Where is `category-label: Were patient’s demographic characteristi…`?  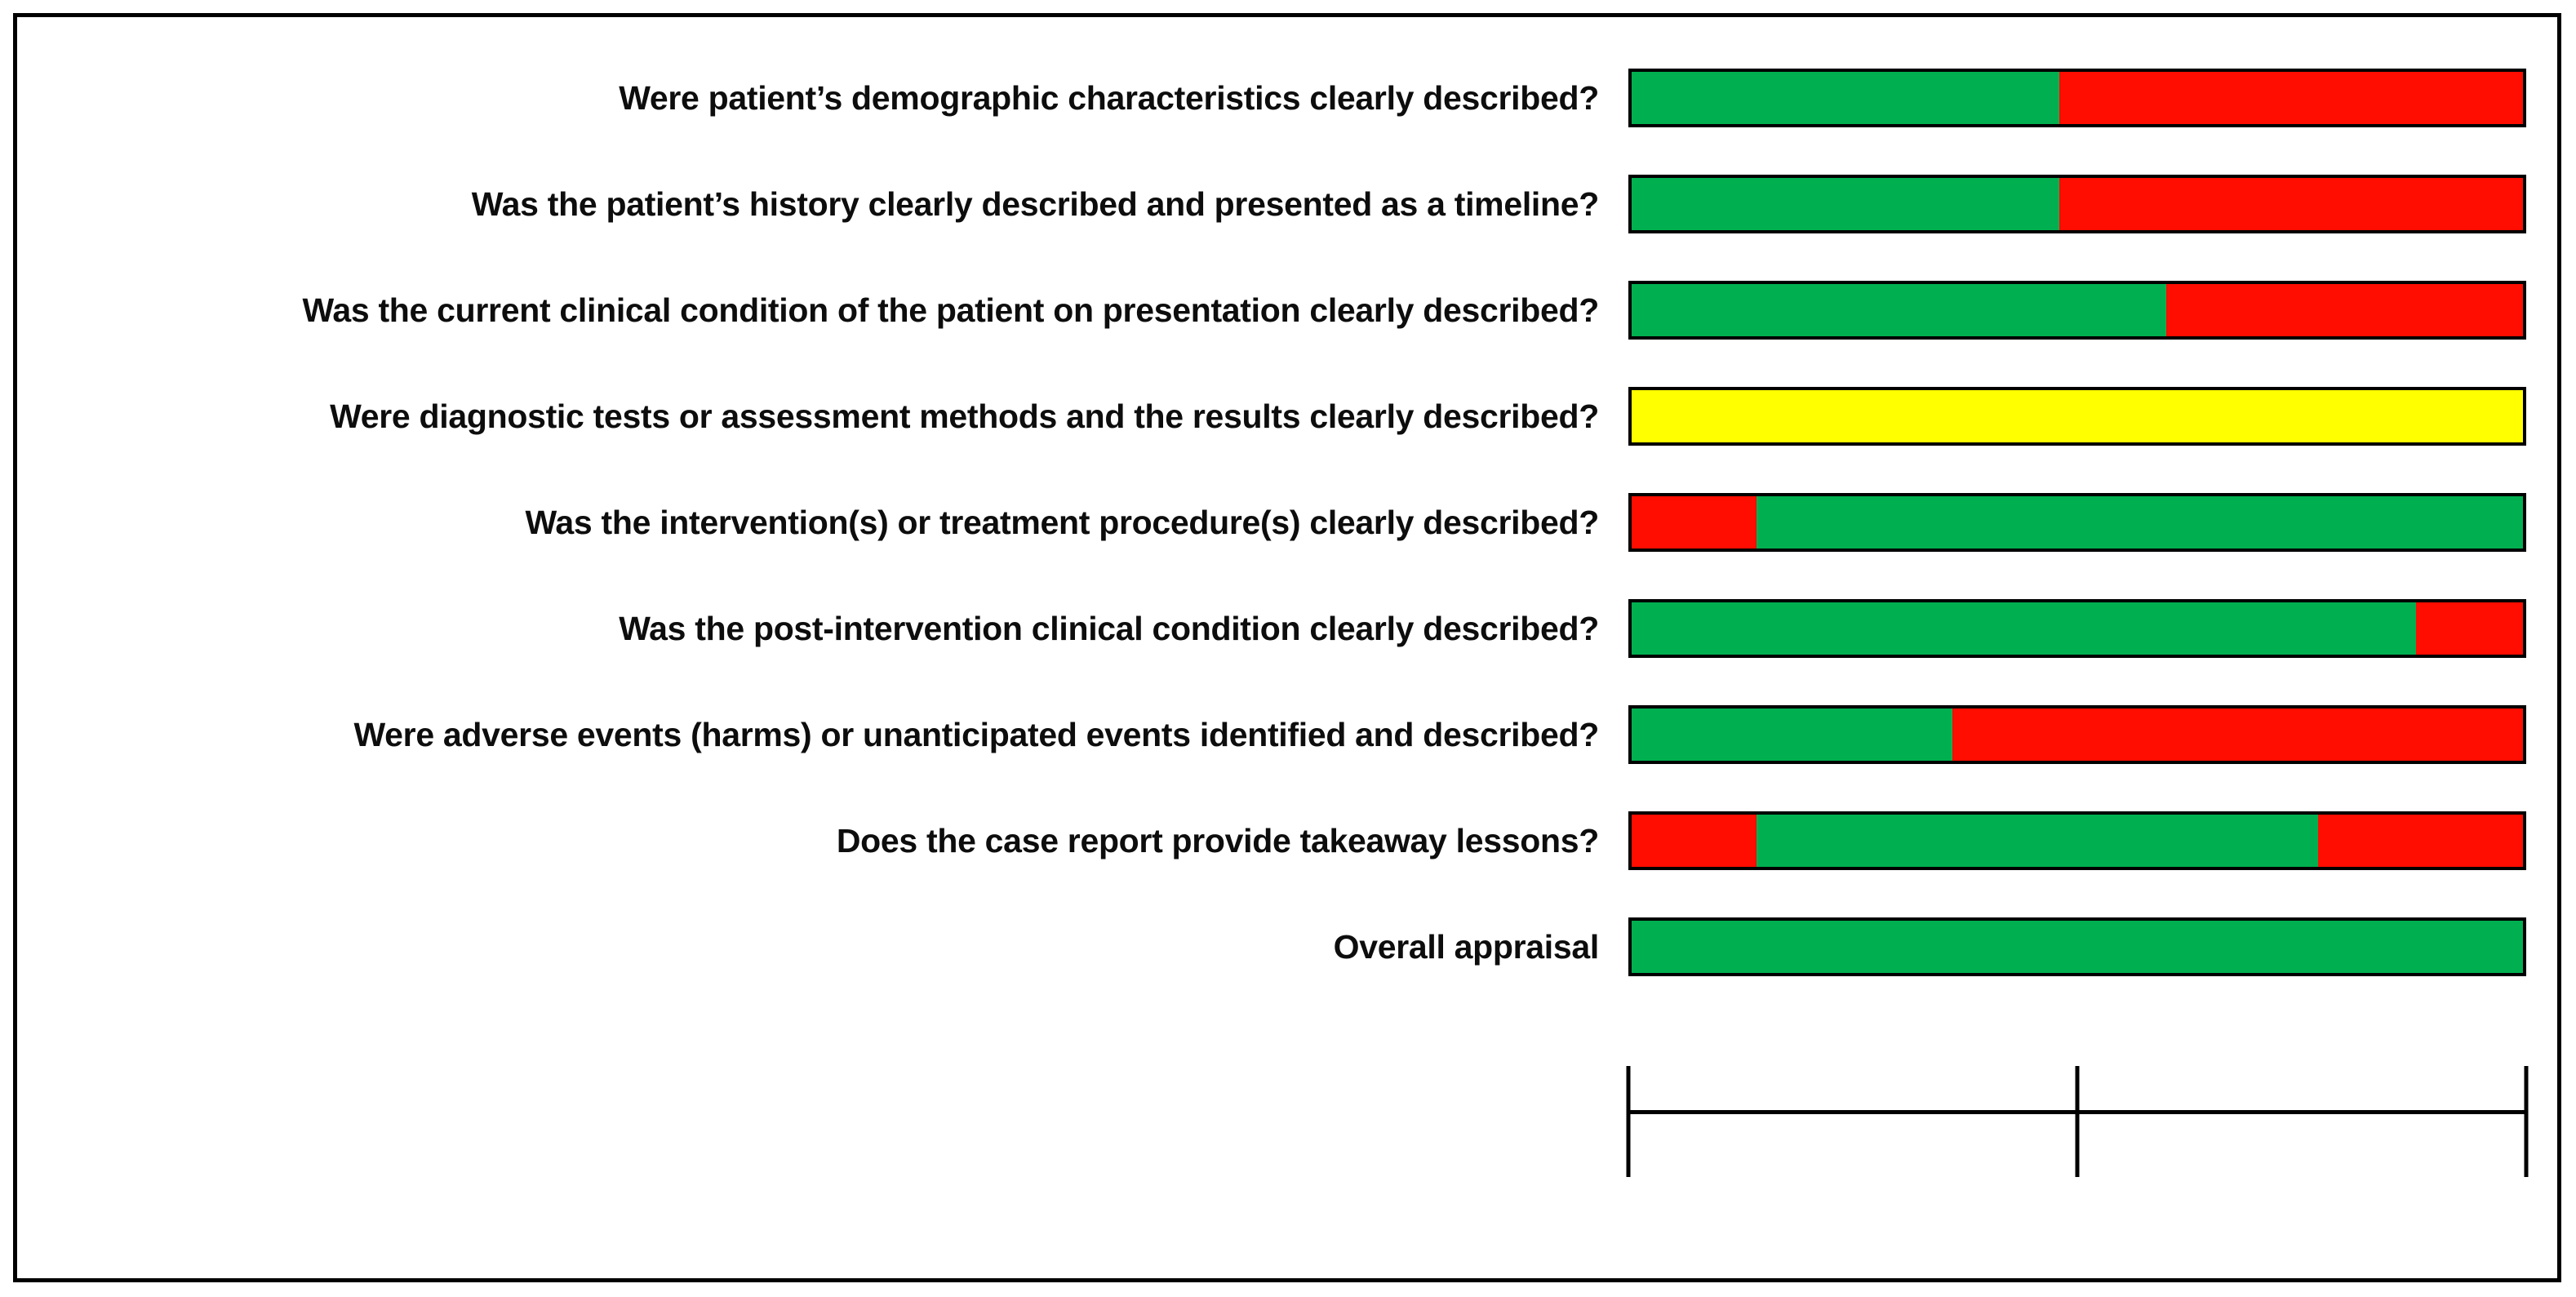
category-label: Were patient’s demographic characteristi… is located at coordinates (1109, 98).